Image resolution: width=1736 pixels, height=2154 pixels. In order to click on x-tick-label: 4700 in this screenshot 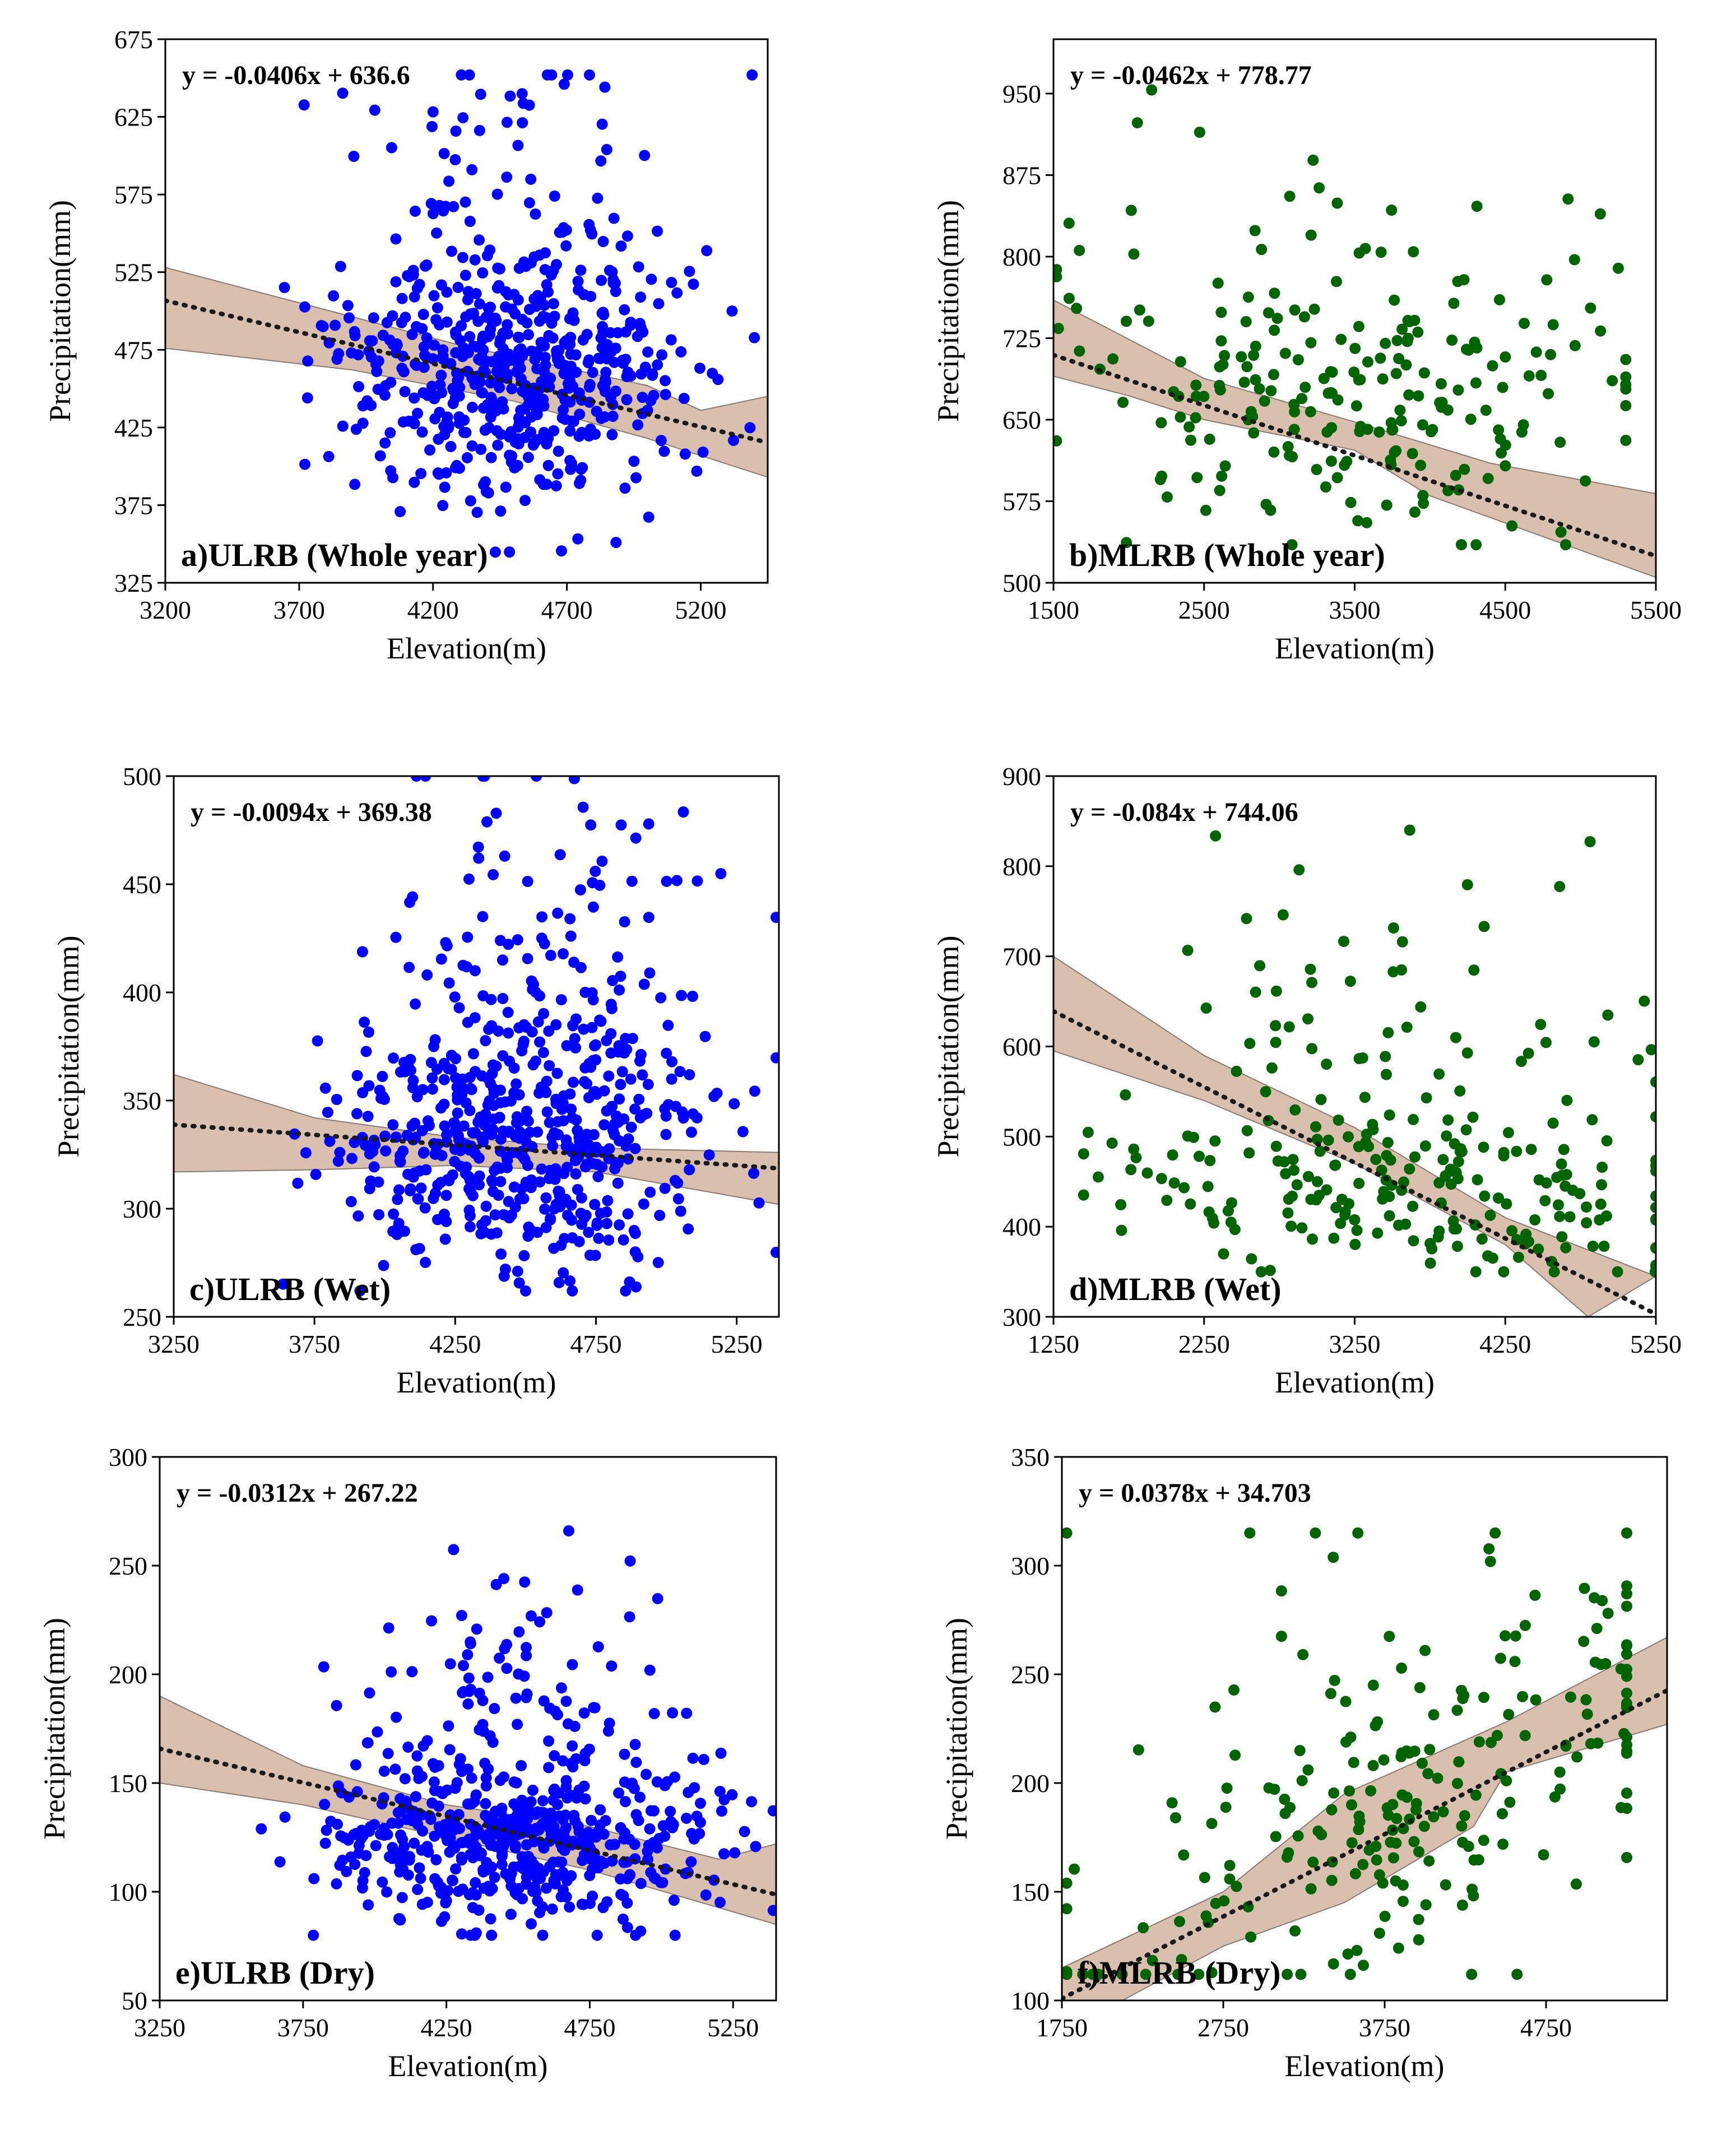, I will do `click(567, 610)`.